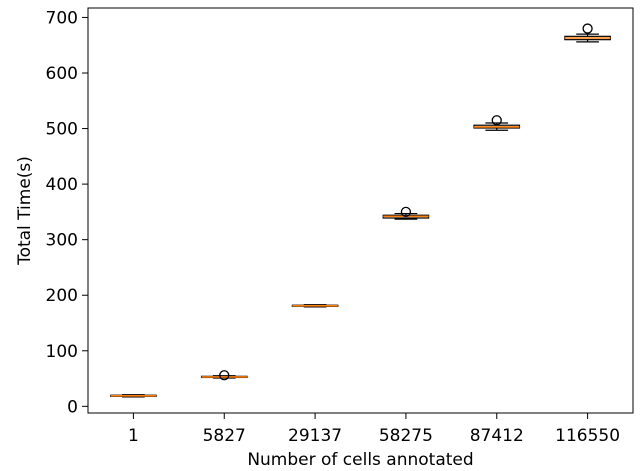  I want to click on y-tick-label: 300, so click(62, 241).